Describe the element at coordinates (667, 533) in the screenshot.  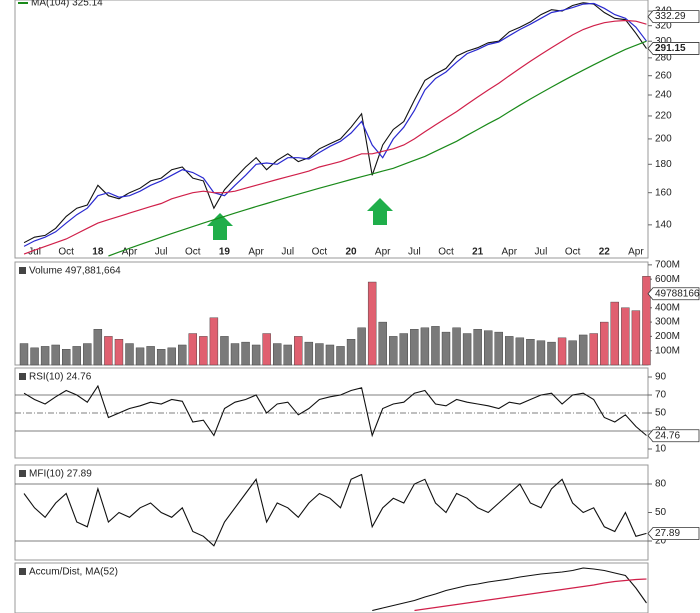
I see `last-value-label: 27.89` at that location.